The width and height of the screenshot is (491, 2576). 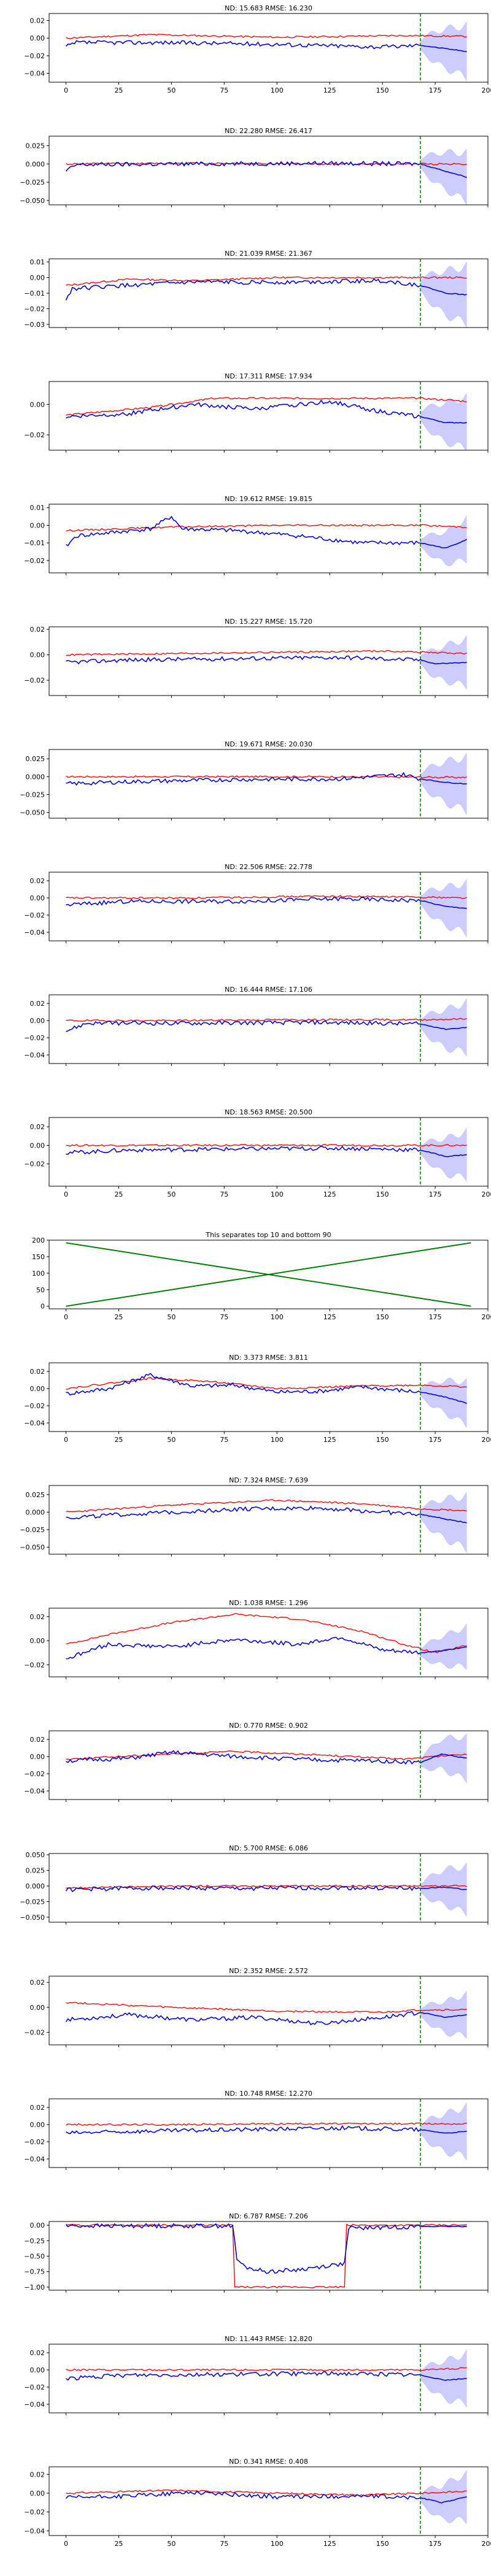 I want to click on x-tick-label: 25, so click(x=119, y=1194).